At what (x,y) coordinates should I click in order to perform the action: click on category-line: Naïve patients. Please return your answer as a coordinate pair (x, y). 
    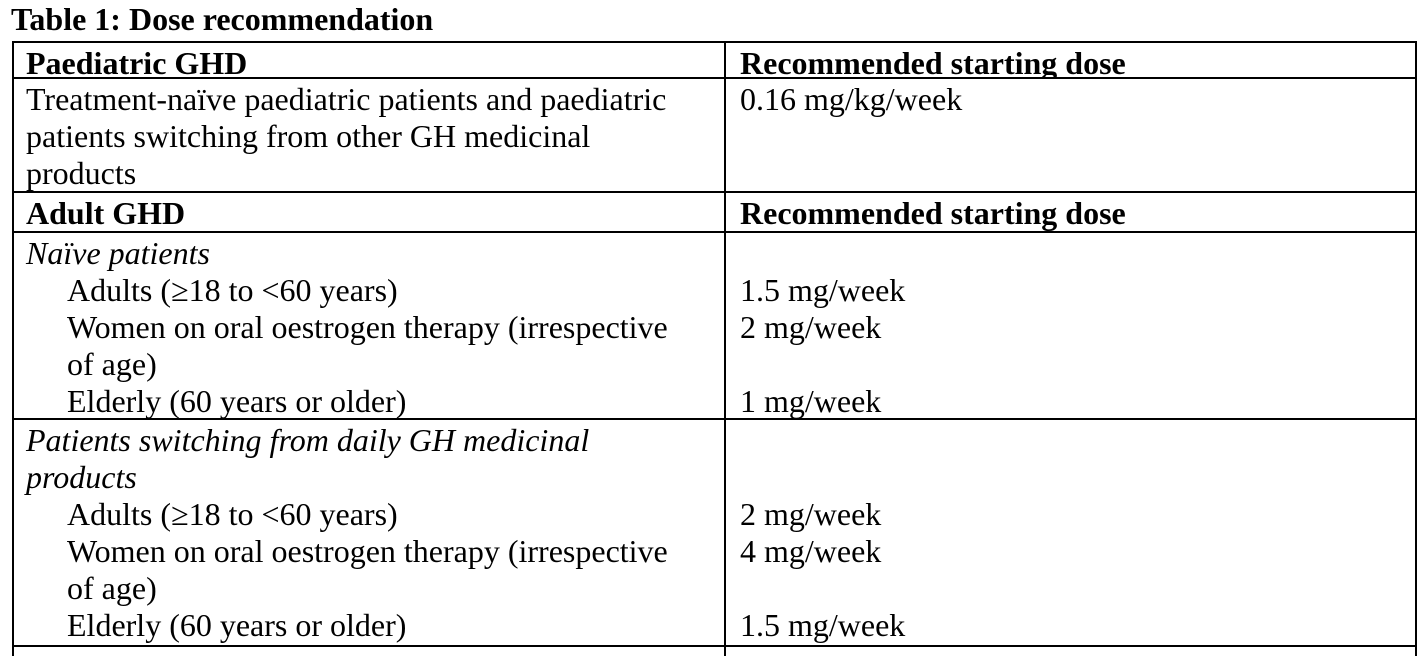
    Looking at the image, I should click on (118, 253).